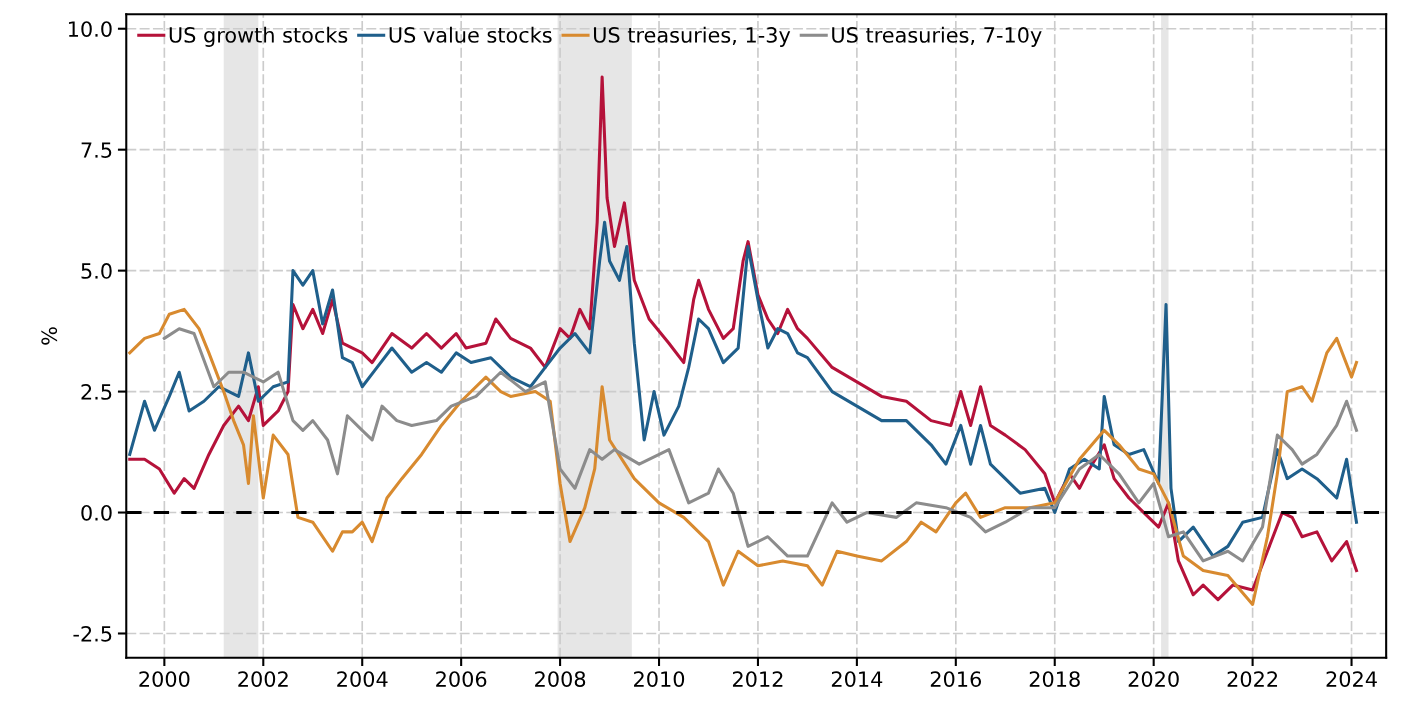 This screenshot has height=711, width=1403. I want to click on x-tick-label: 2014, so click(857, 679).